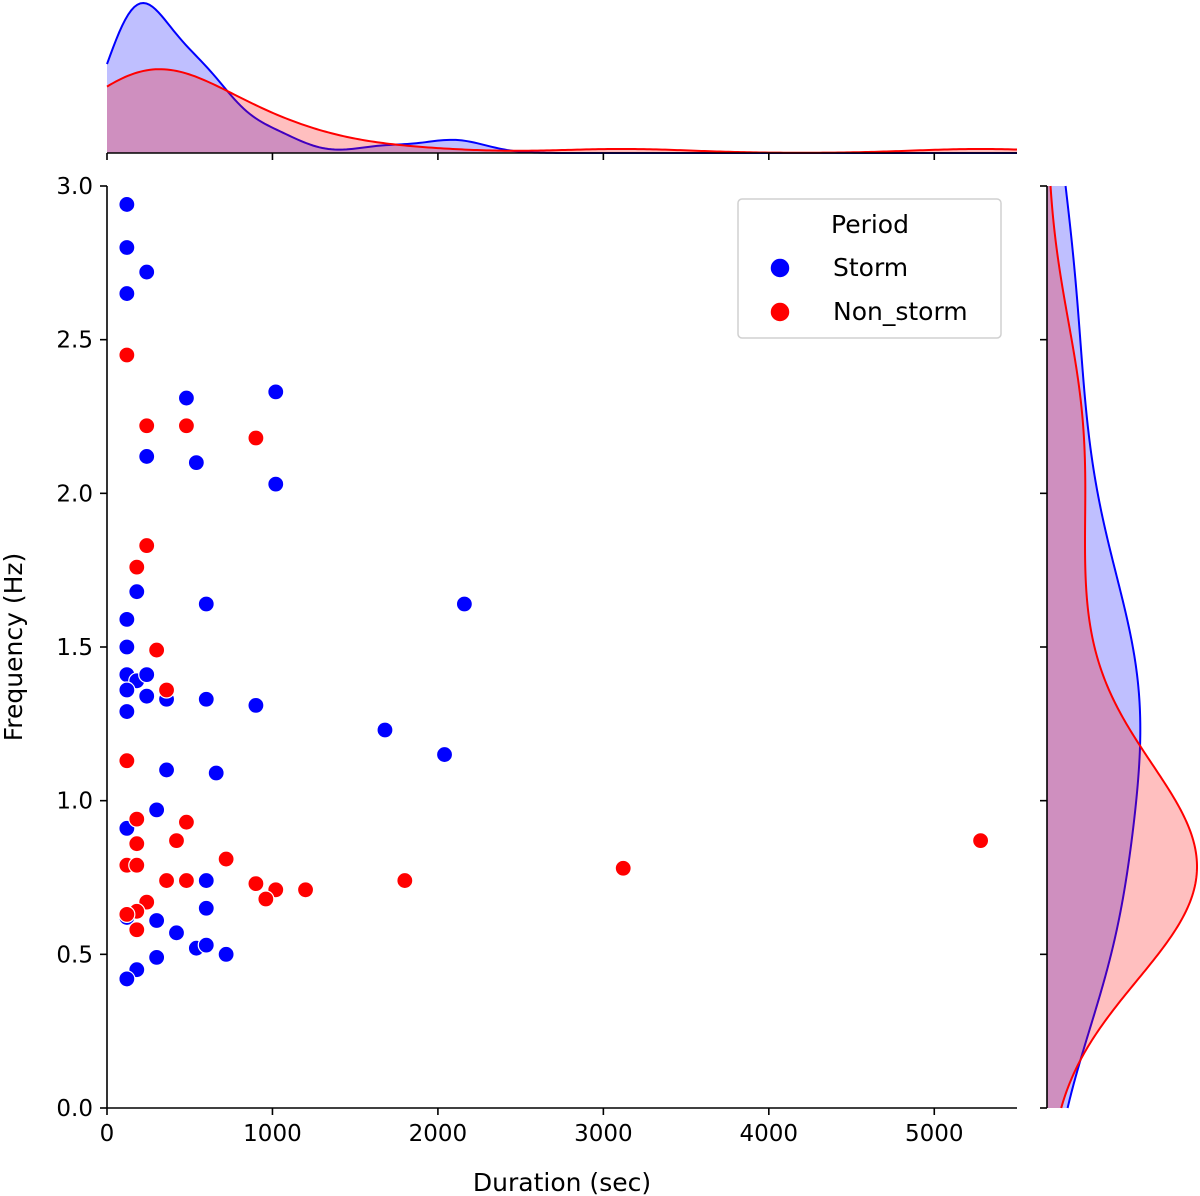 Image resolution: width=1200 pixels, height=1196 pixels. What do you see at coordinates (1103, 647) in the screenshot?
I see `right-kde-line-storm` at bounding box center [1103, 647].